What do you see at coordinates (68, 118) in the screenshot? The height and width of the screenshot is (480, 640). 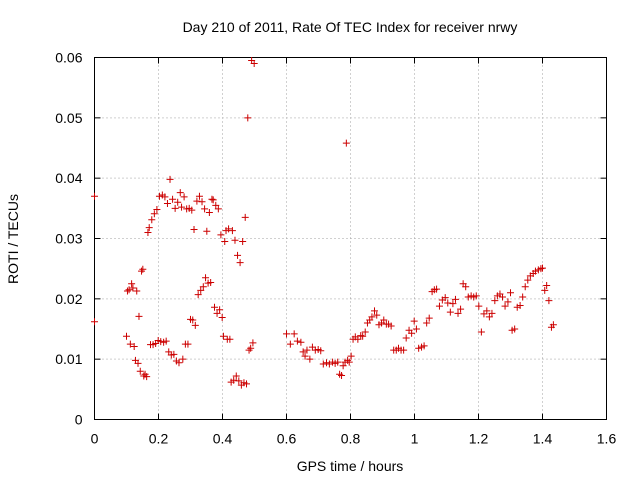 I see `y-tick-label: 0.05` at bounding box center [68, 118].